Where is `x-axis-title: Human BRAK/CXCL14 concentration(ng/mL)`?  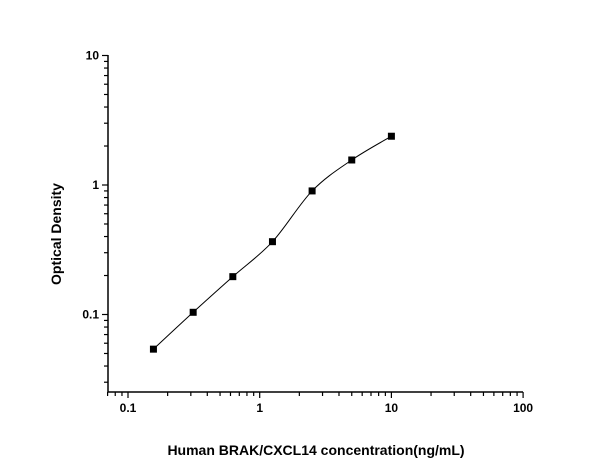
x-axis-title: Human BRAK/CXCL14 concentration(ng/mL) is located at coordinates (315, 450).